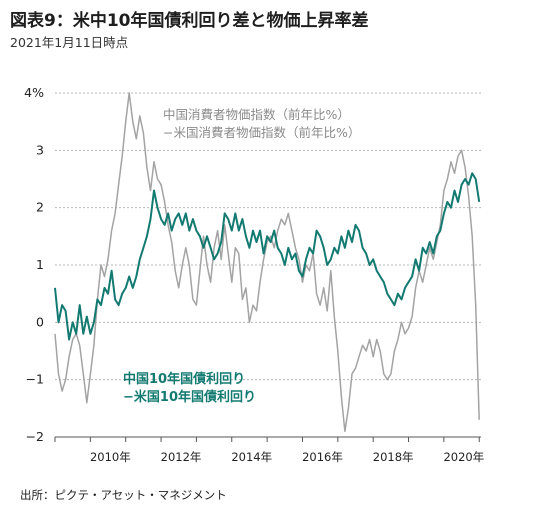 Image resolution: width=533 pixels, height=513 pixels. What do you see at coordinates (40, 207) in the screenshot?
I see `y-tick-label: 2` at bounding box center [40, 207].